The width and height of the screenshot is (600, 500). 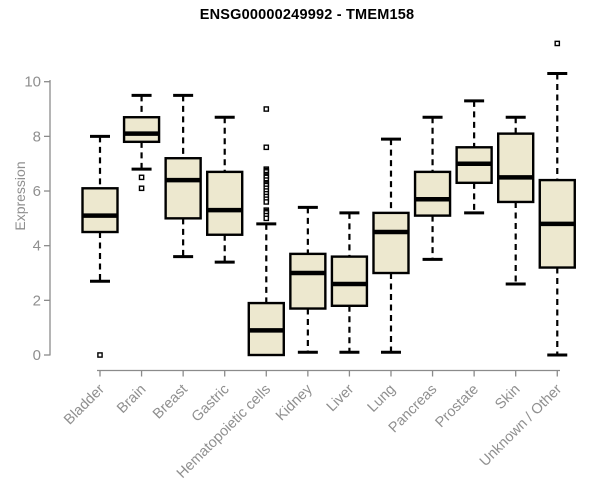 I want to click on y-axis-tick-label: 8, so click(x=37, y=136).